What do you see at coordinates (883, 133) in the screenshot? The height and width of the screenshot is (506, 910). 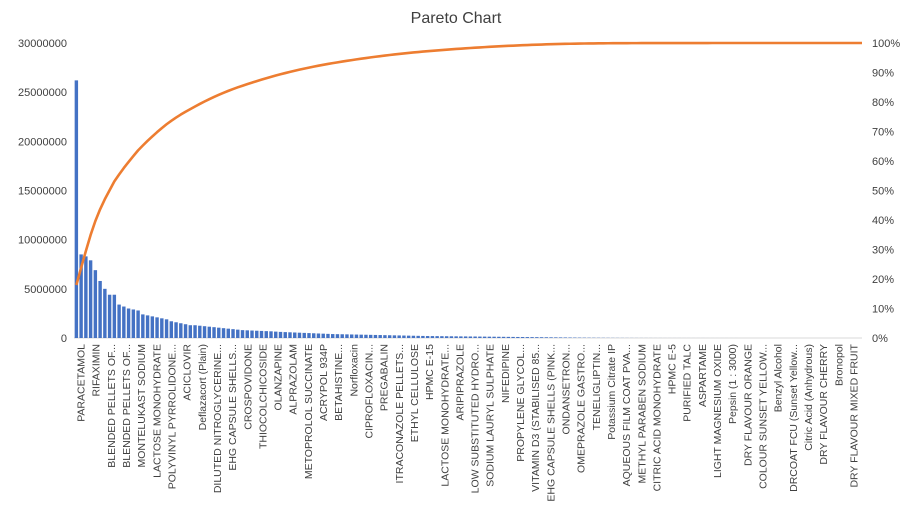 I see `y2-tick-label: 70%` at bounding box center [883, 133].